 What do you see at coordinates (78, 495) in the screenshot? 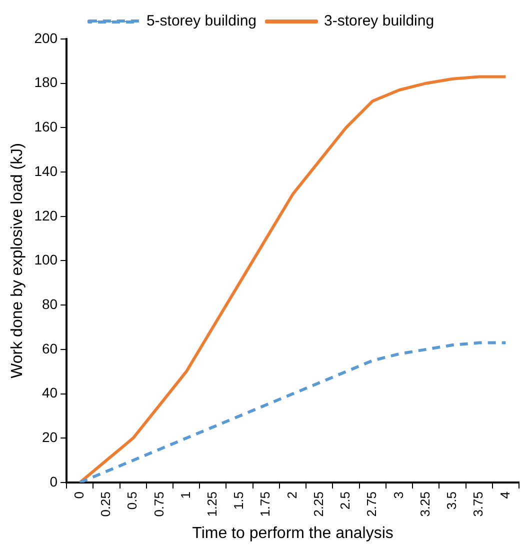
I see `x-tick-label: 0` at bounding box center [78, 495].